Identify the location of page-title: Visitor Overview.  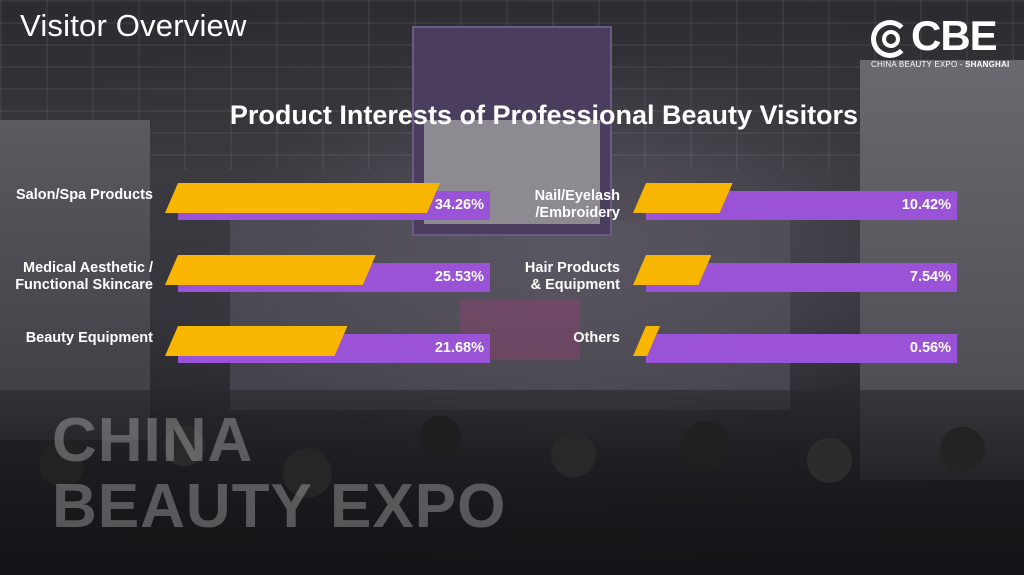
(133, 25).